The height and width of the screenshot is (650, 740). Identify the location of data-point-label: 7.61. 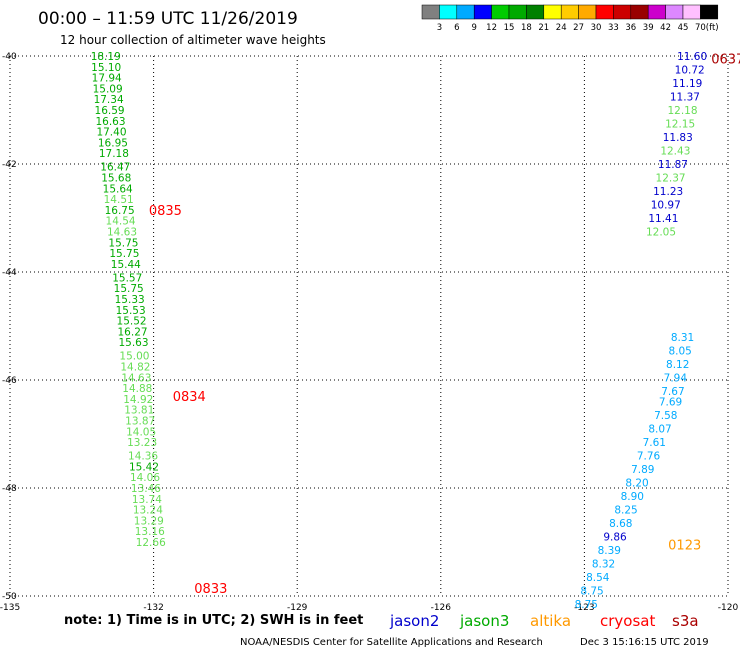
(654, 443).